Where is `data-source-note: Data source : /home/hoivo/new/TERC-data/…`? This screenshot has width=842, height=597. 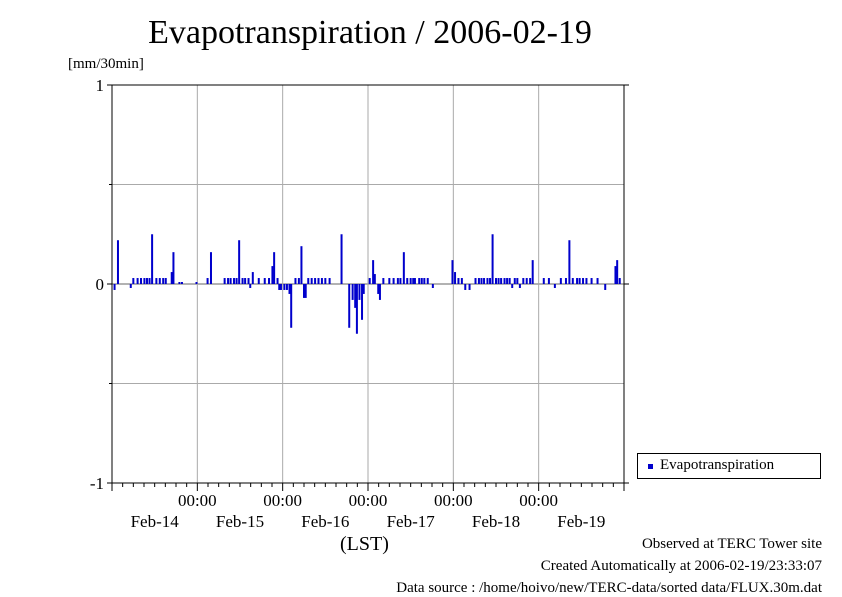 data-source-note: Data source : /home/hoivo/new/TERC-data/… is located at coordinates (609, 588).